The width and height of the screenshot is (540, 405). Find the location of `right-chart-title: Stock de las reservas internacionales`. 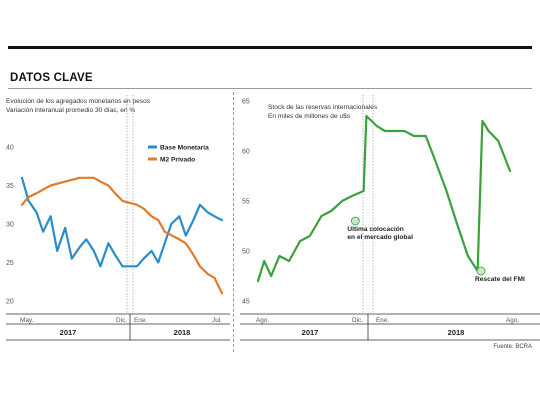

right-chart-title: Stock de las reservas internacionales is located at coordinates (323, 107).